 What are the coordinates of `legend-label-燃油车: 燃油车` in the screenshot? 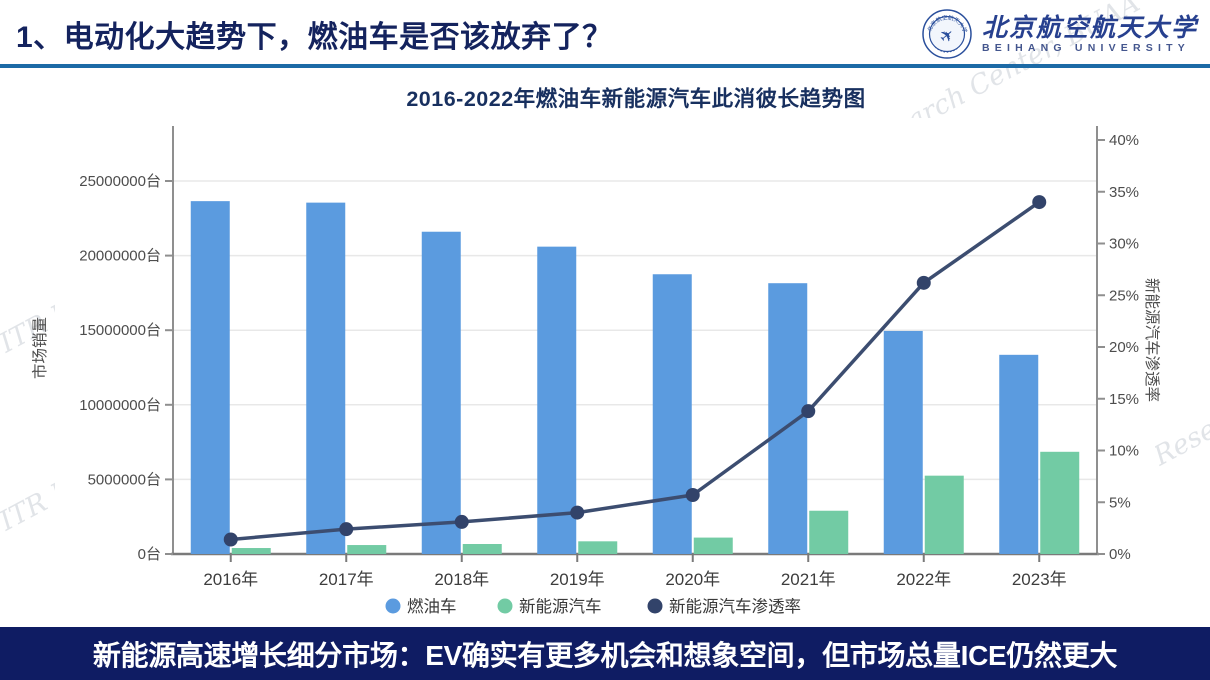 It's located at (432, 606).